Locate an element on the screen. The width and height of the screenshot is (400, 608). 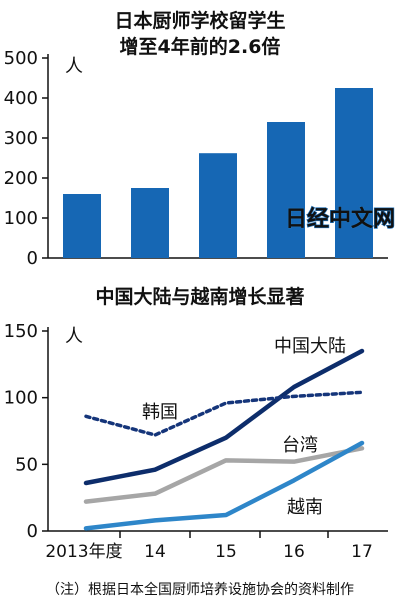
x-tick-label: 16 is located at coordinates (294, 552).